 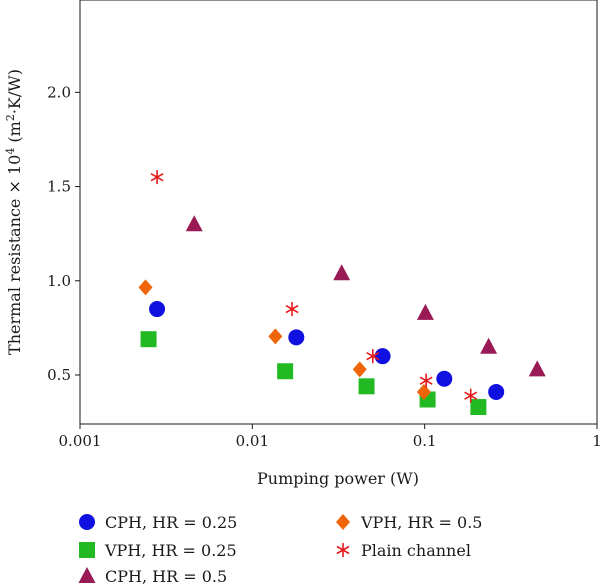 What do you see at coordinates (63, 233) in the screenshot?
I see `y-axis: 0.5 1.0 1.5 2.0` at bounding box center [63, 233].